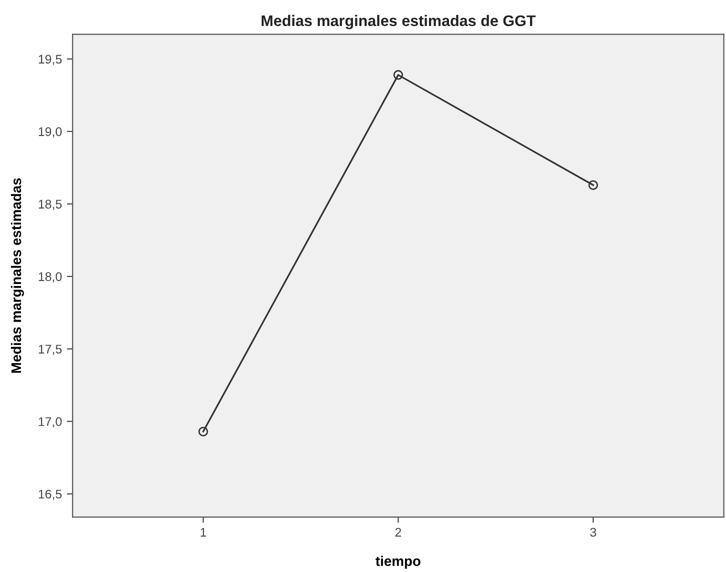 Image resolution: width=726 pixels, height=572 pixels. I want to click on y-tick-label: 17,5, so click(50, 350).